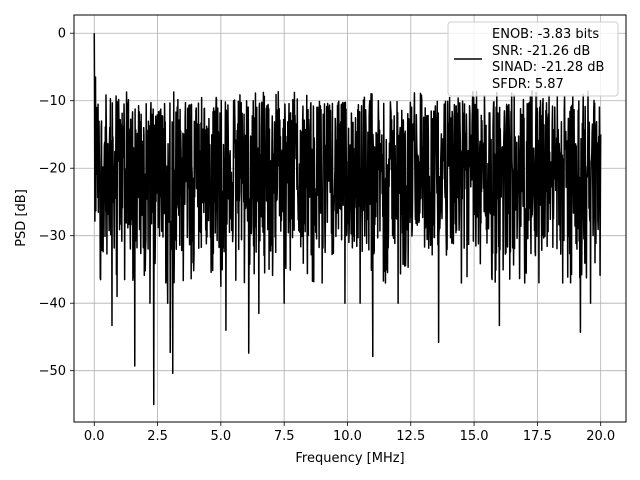 The width and height of the screenshot is (640, 480). What do you see at coordinates (52, 236) in the screenshot?
I see `y-tick-label: −30` at bounding box center [52, 236].